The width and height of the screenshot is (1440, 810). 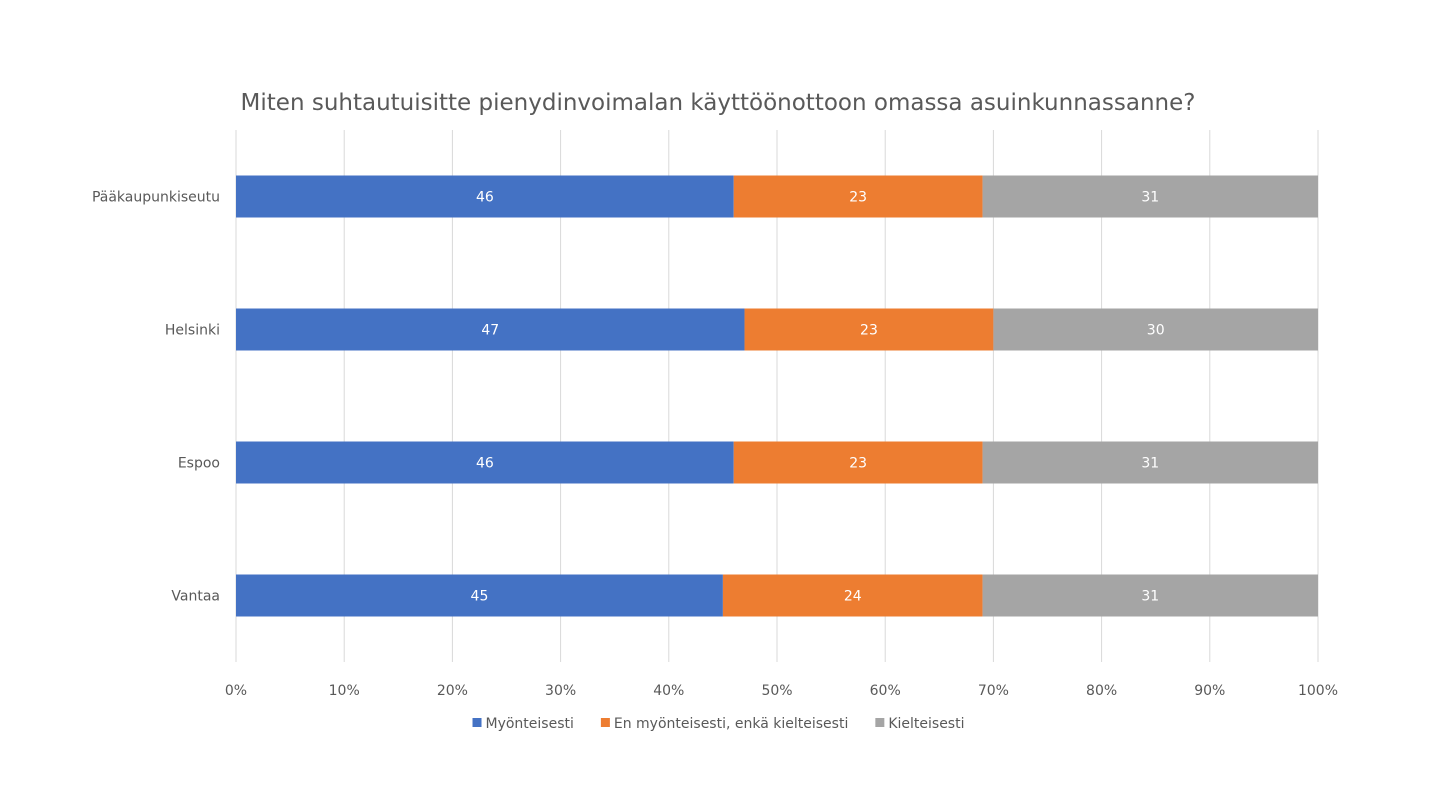 I want to click on x-tick-label: 20%, so click(x=452, y=691).